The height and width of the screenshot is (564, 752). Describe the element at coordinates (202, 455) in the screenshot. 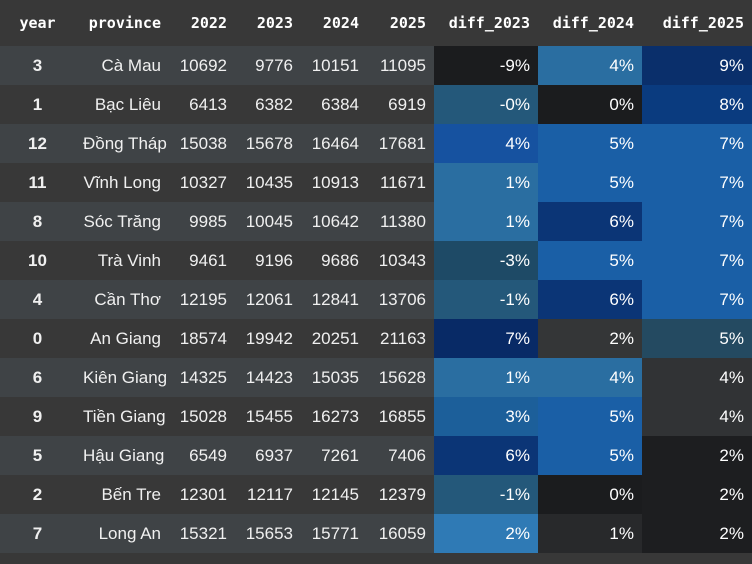

I see `table-cell: 6549` at that location.